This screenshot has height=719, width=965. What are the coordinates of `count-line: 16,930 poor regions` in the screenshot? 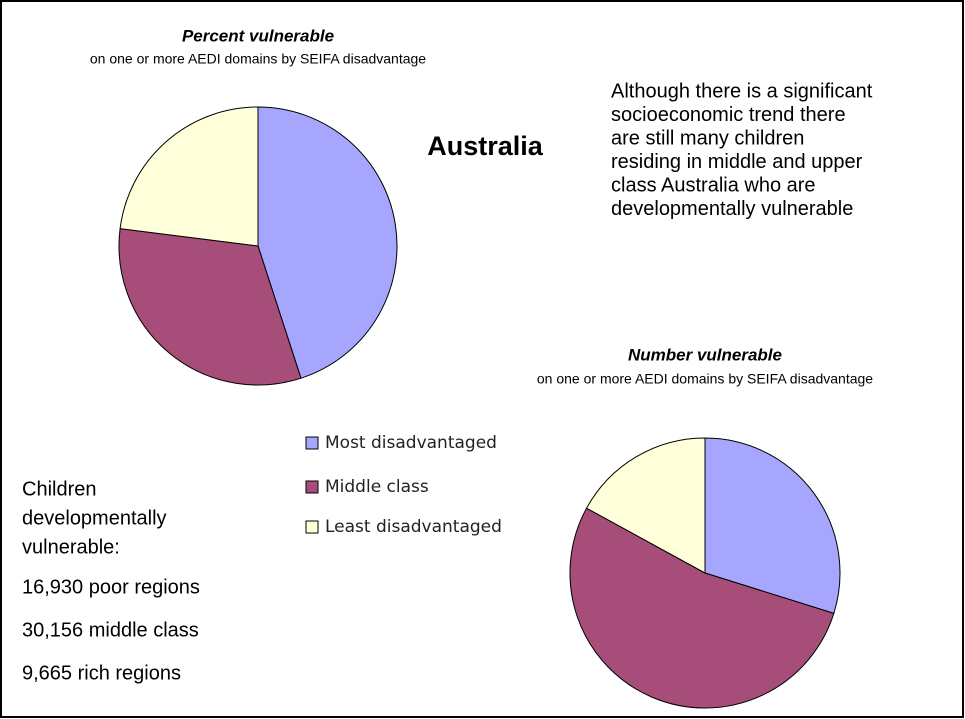 It's located at (111, 587).